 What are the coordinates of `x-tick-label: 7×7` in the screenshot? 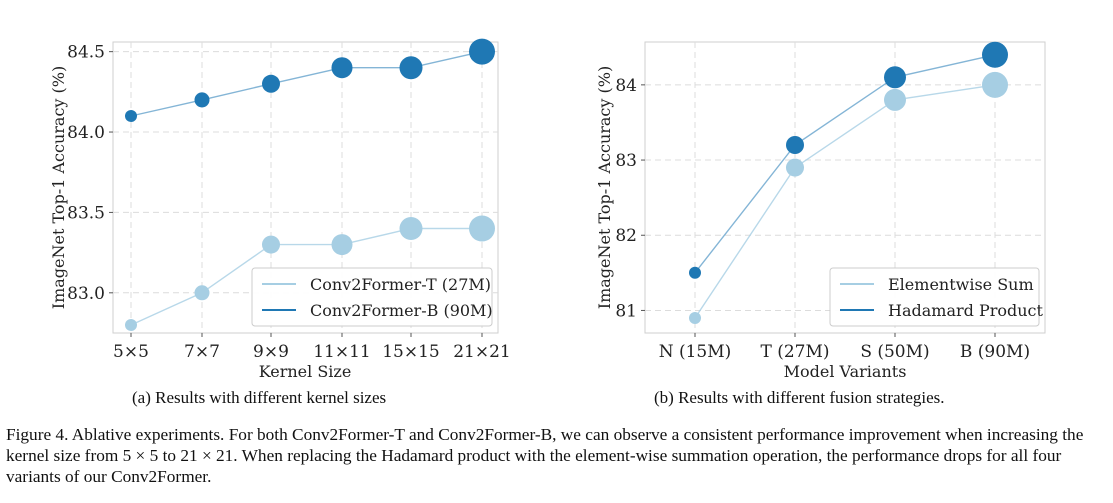 It's located at (202, 352).